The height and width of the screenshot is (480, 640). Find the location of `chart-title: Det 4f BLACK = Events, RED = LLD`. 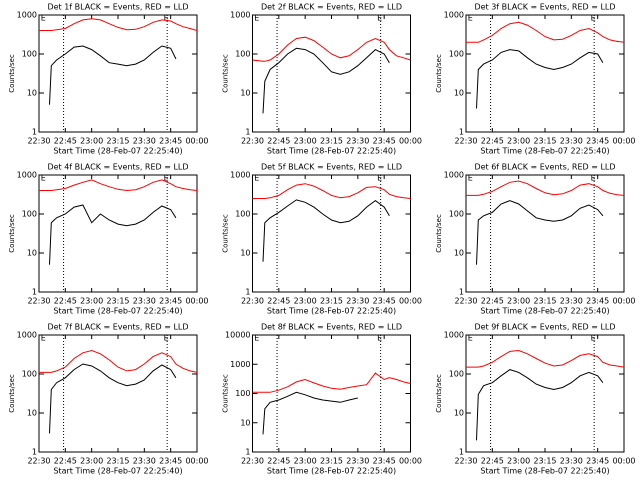

chart-title: Det 4f BLACK = Events, RED = LLD is located at coordinates (117, 167).